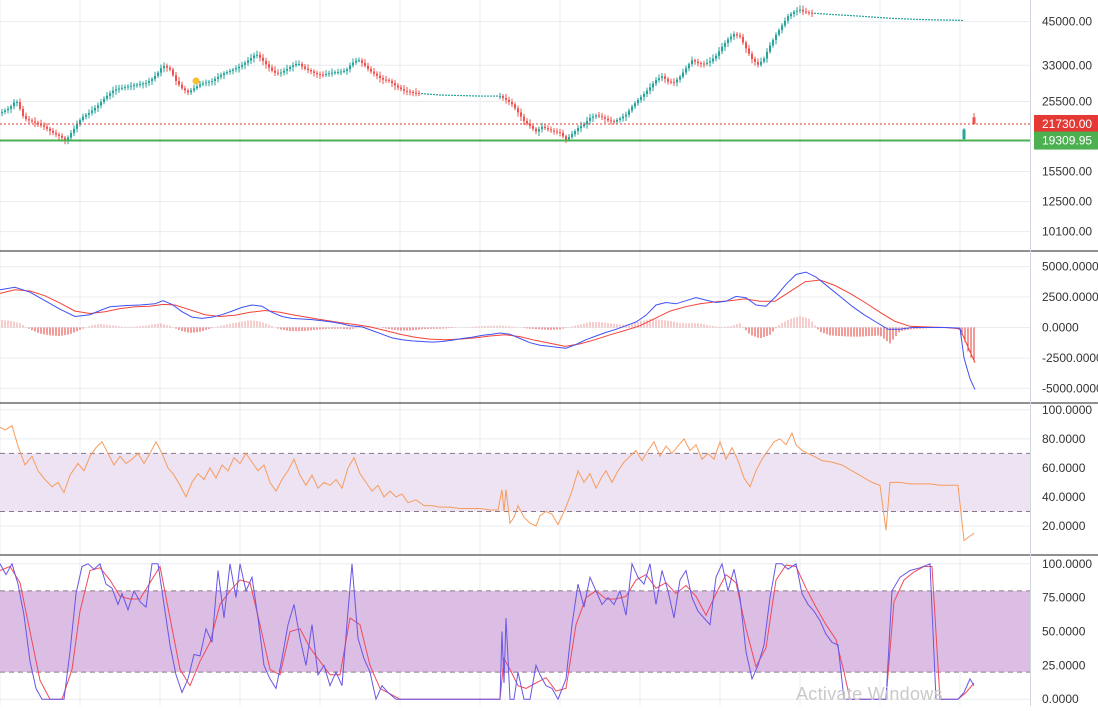 The height and width of the screenshot is (711, 1098). Describe the element at coordinates (1070, 297) in the screenshot. I see `macd-tick-label: 2500.0000` at that location.